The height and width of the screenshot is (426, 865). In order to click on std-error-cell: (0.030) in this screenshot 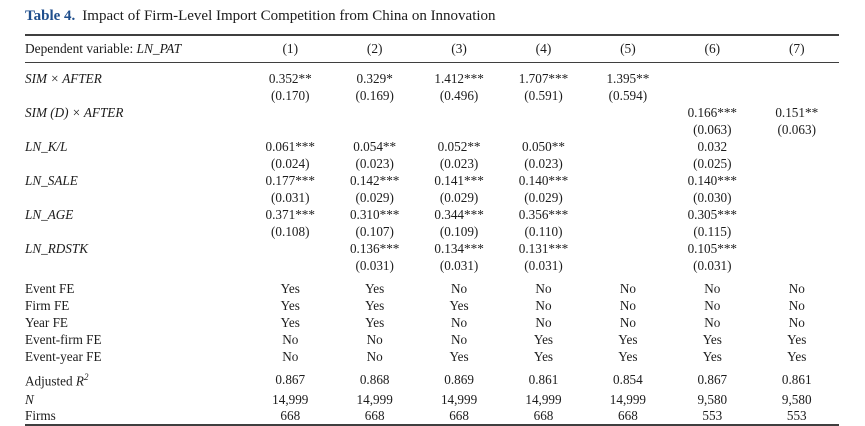, I will do `click(712, 197)`.